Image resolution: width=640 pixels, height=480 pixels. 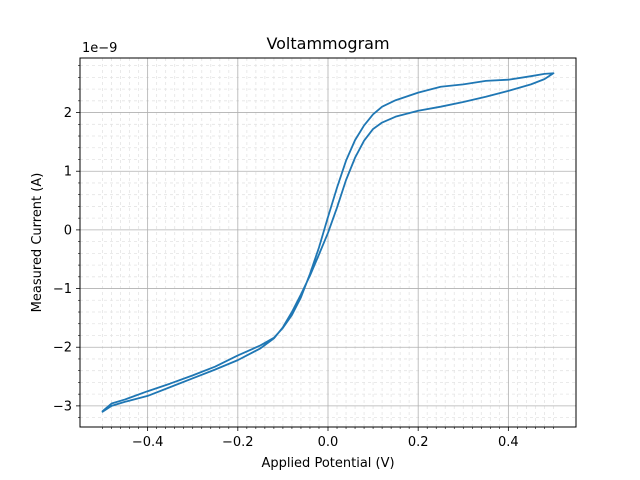 What do you see at coordinates (148, 442) in the screenshot?
I see `x-tick-label: −0.4` at bounding box center [148, 442].